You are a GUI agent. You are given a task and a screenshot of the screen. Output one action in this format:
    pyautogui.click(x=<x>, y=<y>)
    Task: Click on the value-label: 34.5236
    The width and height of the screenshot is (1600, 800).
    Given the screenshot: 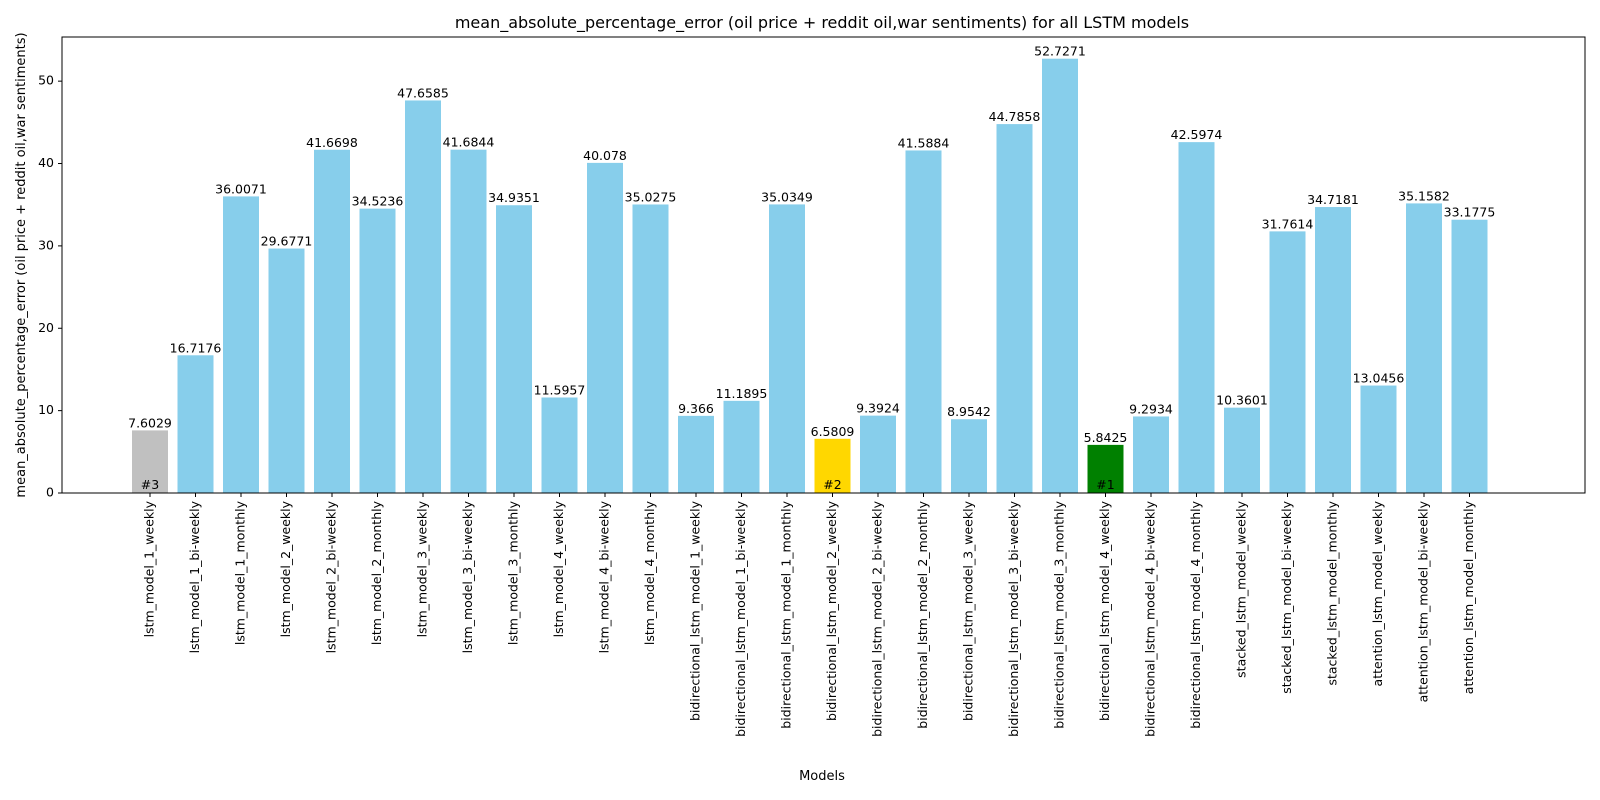 What is the action you would take?
    pyautogui.click(x=378, y=201)
    